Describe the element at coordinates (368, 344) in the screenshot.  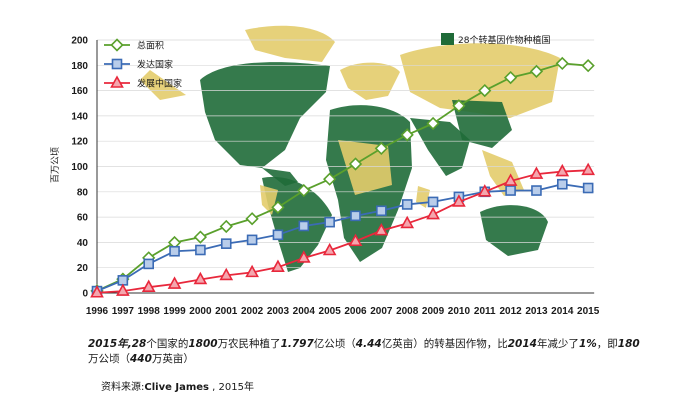
I see `caption-part: 4.44` at that location.